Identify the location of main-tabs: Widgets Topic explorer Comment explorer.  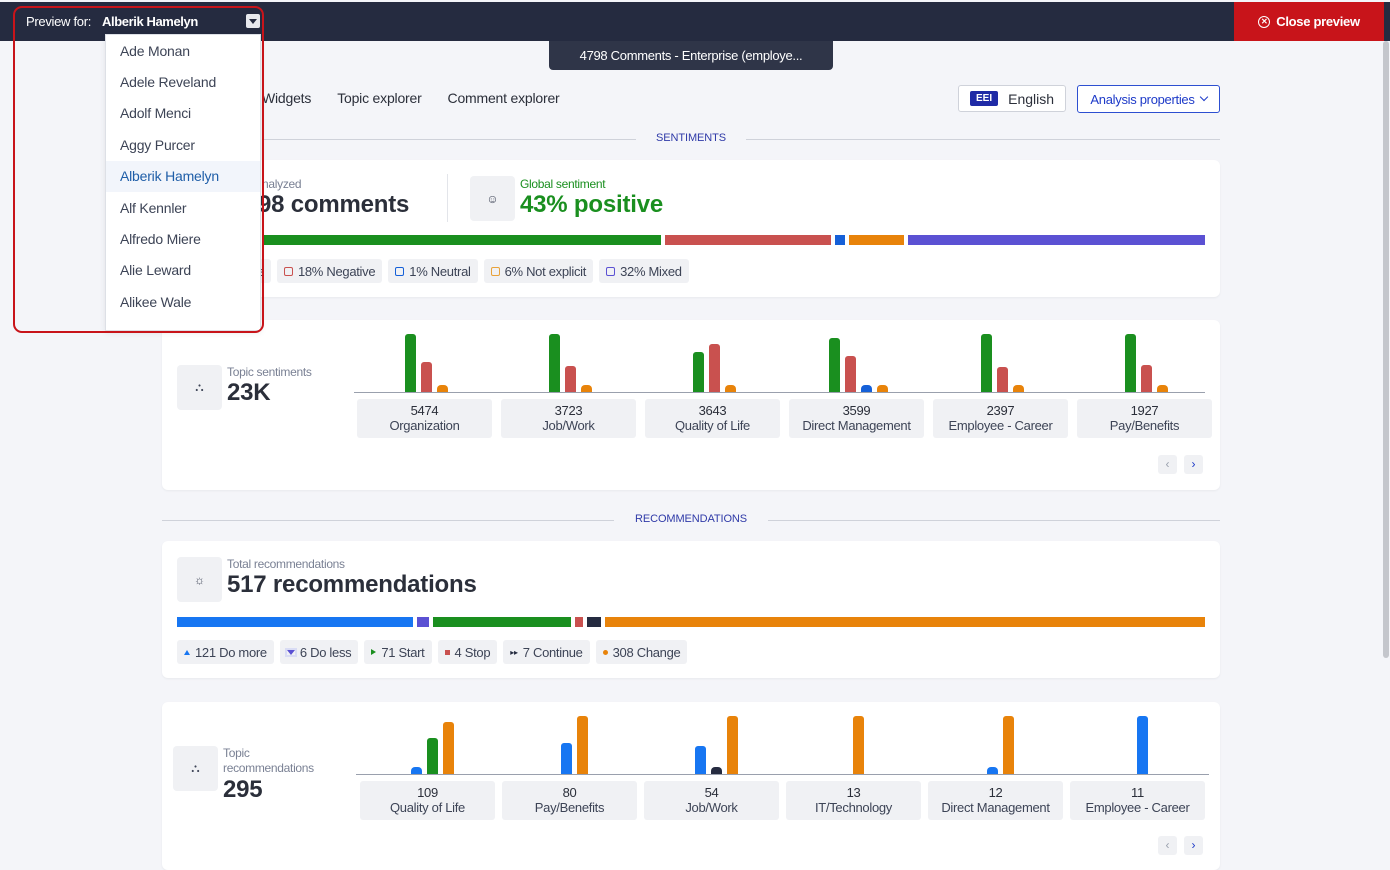
(411, 98).